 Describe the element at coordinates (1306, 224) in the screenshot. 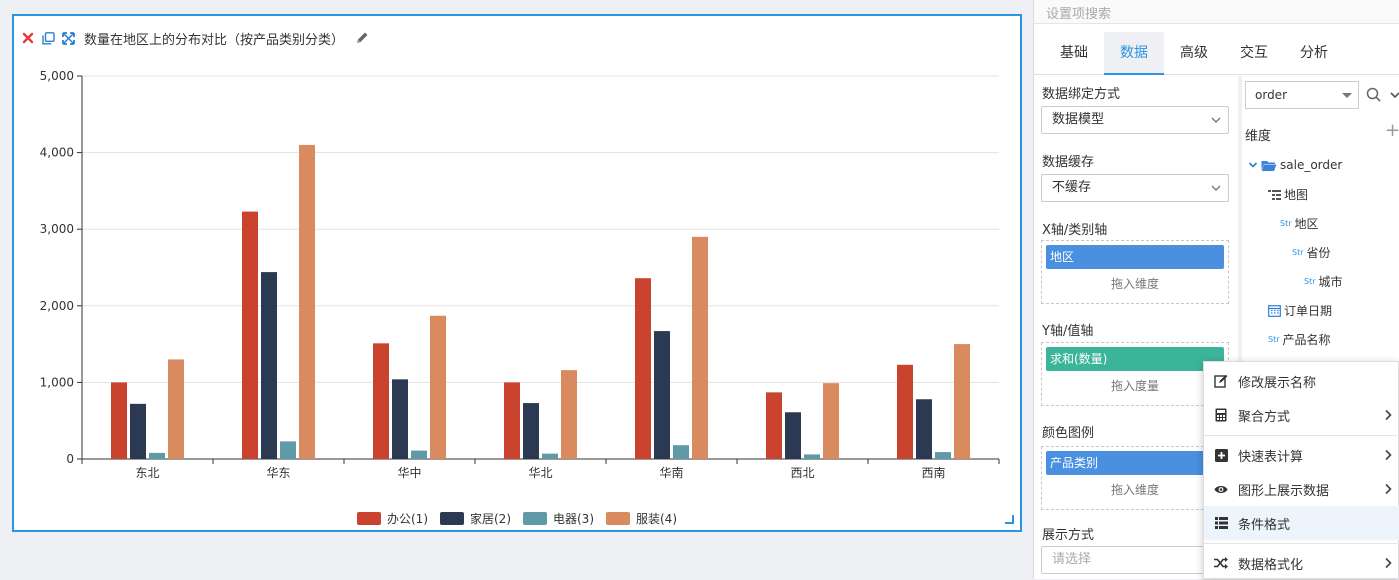

I see `tree-item-label: 地区` at that location.